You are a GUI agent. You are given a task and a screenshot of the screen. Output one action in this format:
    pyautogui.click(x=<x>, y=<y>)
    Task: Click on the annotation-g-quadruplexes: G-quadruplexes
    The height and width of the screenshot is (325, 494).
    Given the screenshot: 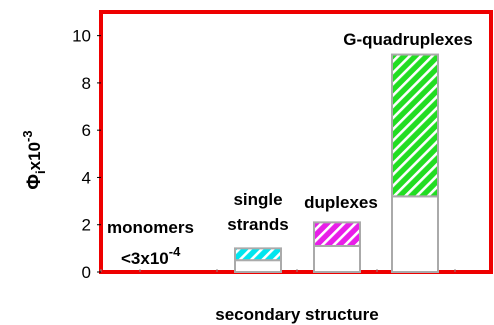 What is the action you would take?
    pyautogui.click(x=407, y=39)
    